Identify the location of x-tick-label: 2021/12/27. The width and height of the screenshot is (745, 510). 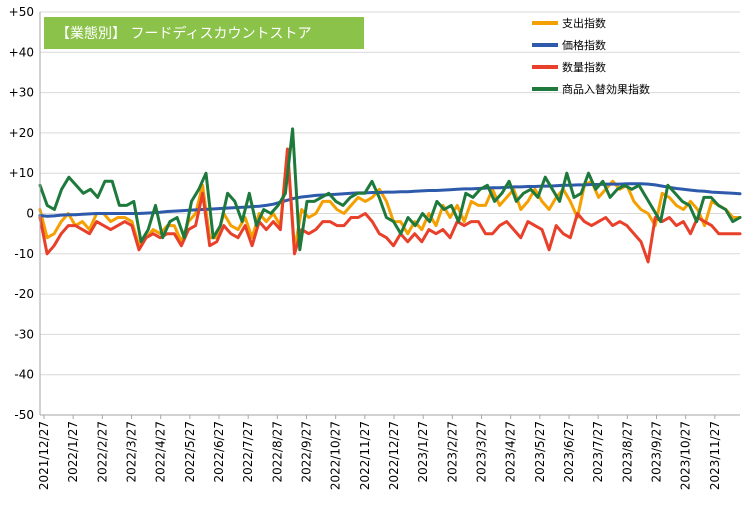
(44, 455).